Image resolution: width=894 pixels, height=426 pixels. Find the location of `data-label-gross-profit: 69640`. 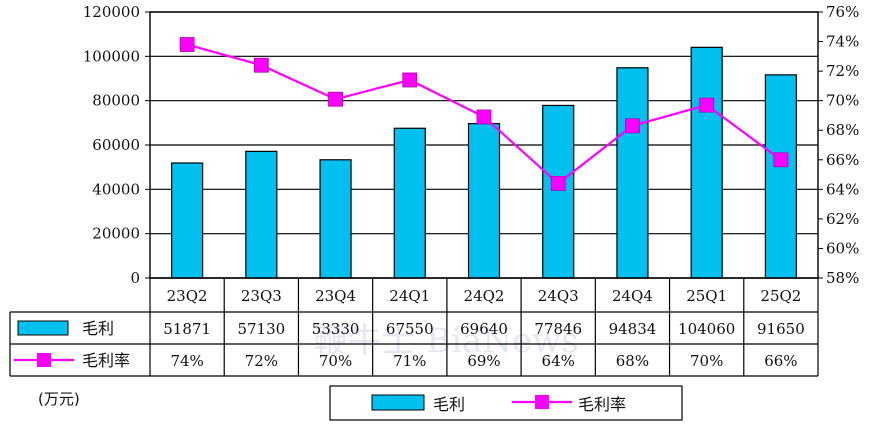

data-label-gross-profit: 69640 is located at coordinates (484, 329).